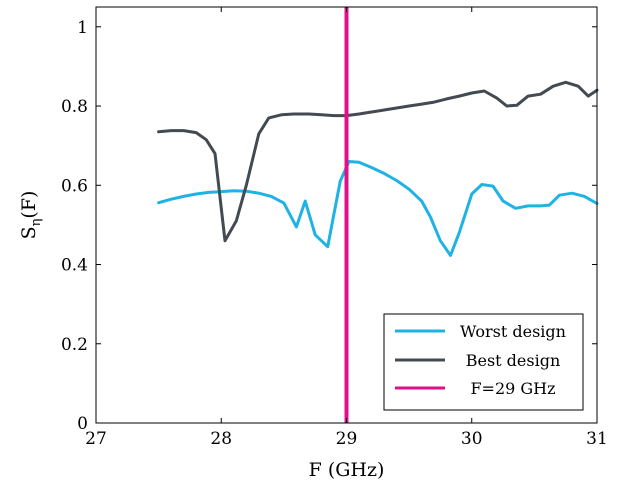  Describe the element at coordinates (96, 439) in the screenshot. I see `x-tick-label: 27` at that location.